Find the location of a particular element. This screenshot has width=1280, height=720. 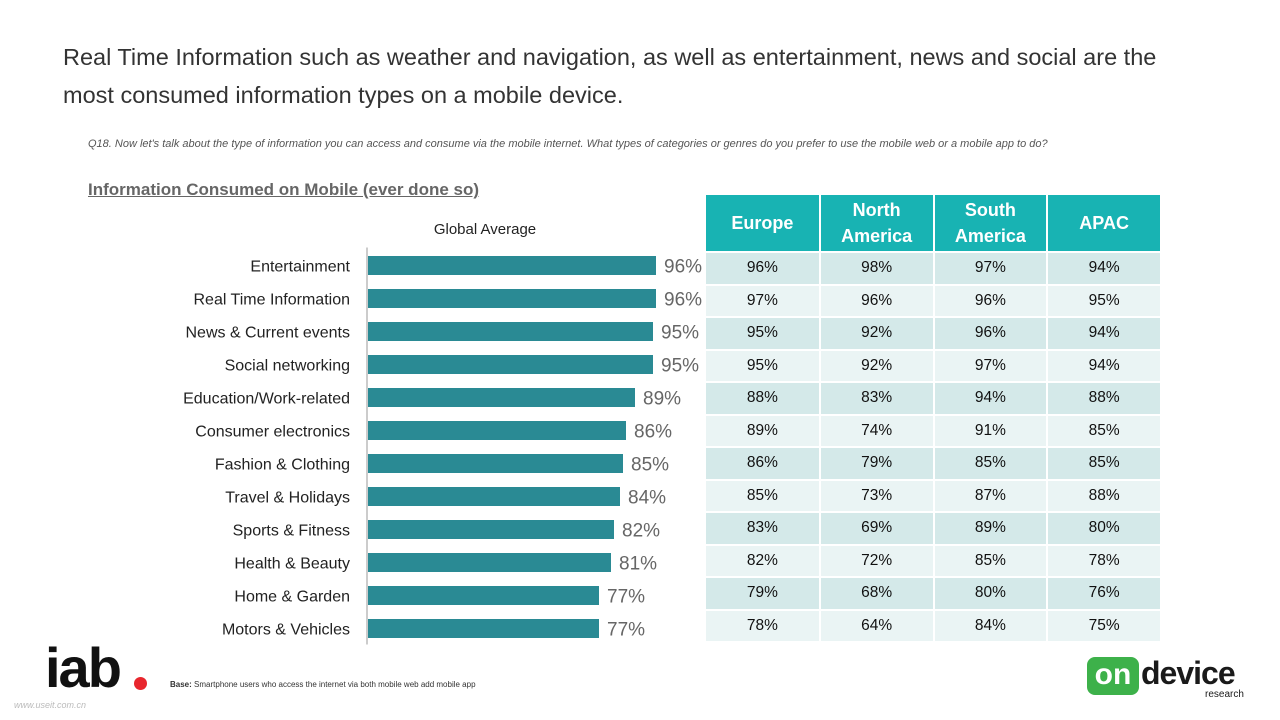

table-row: 88% 83% 94% 88% is located at coordinates (934, 399).